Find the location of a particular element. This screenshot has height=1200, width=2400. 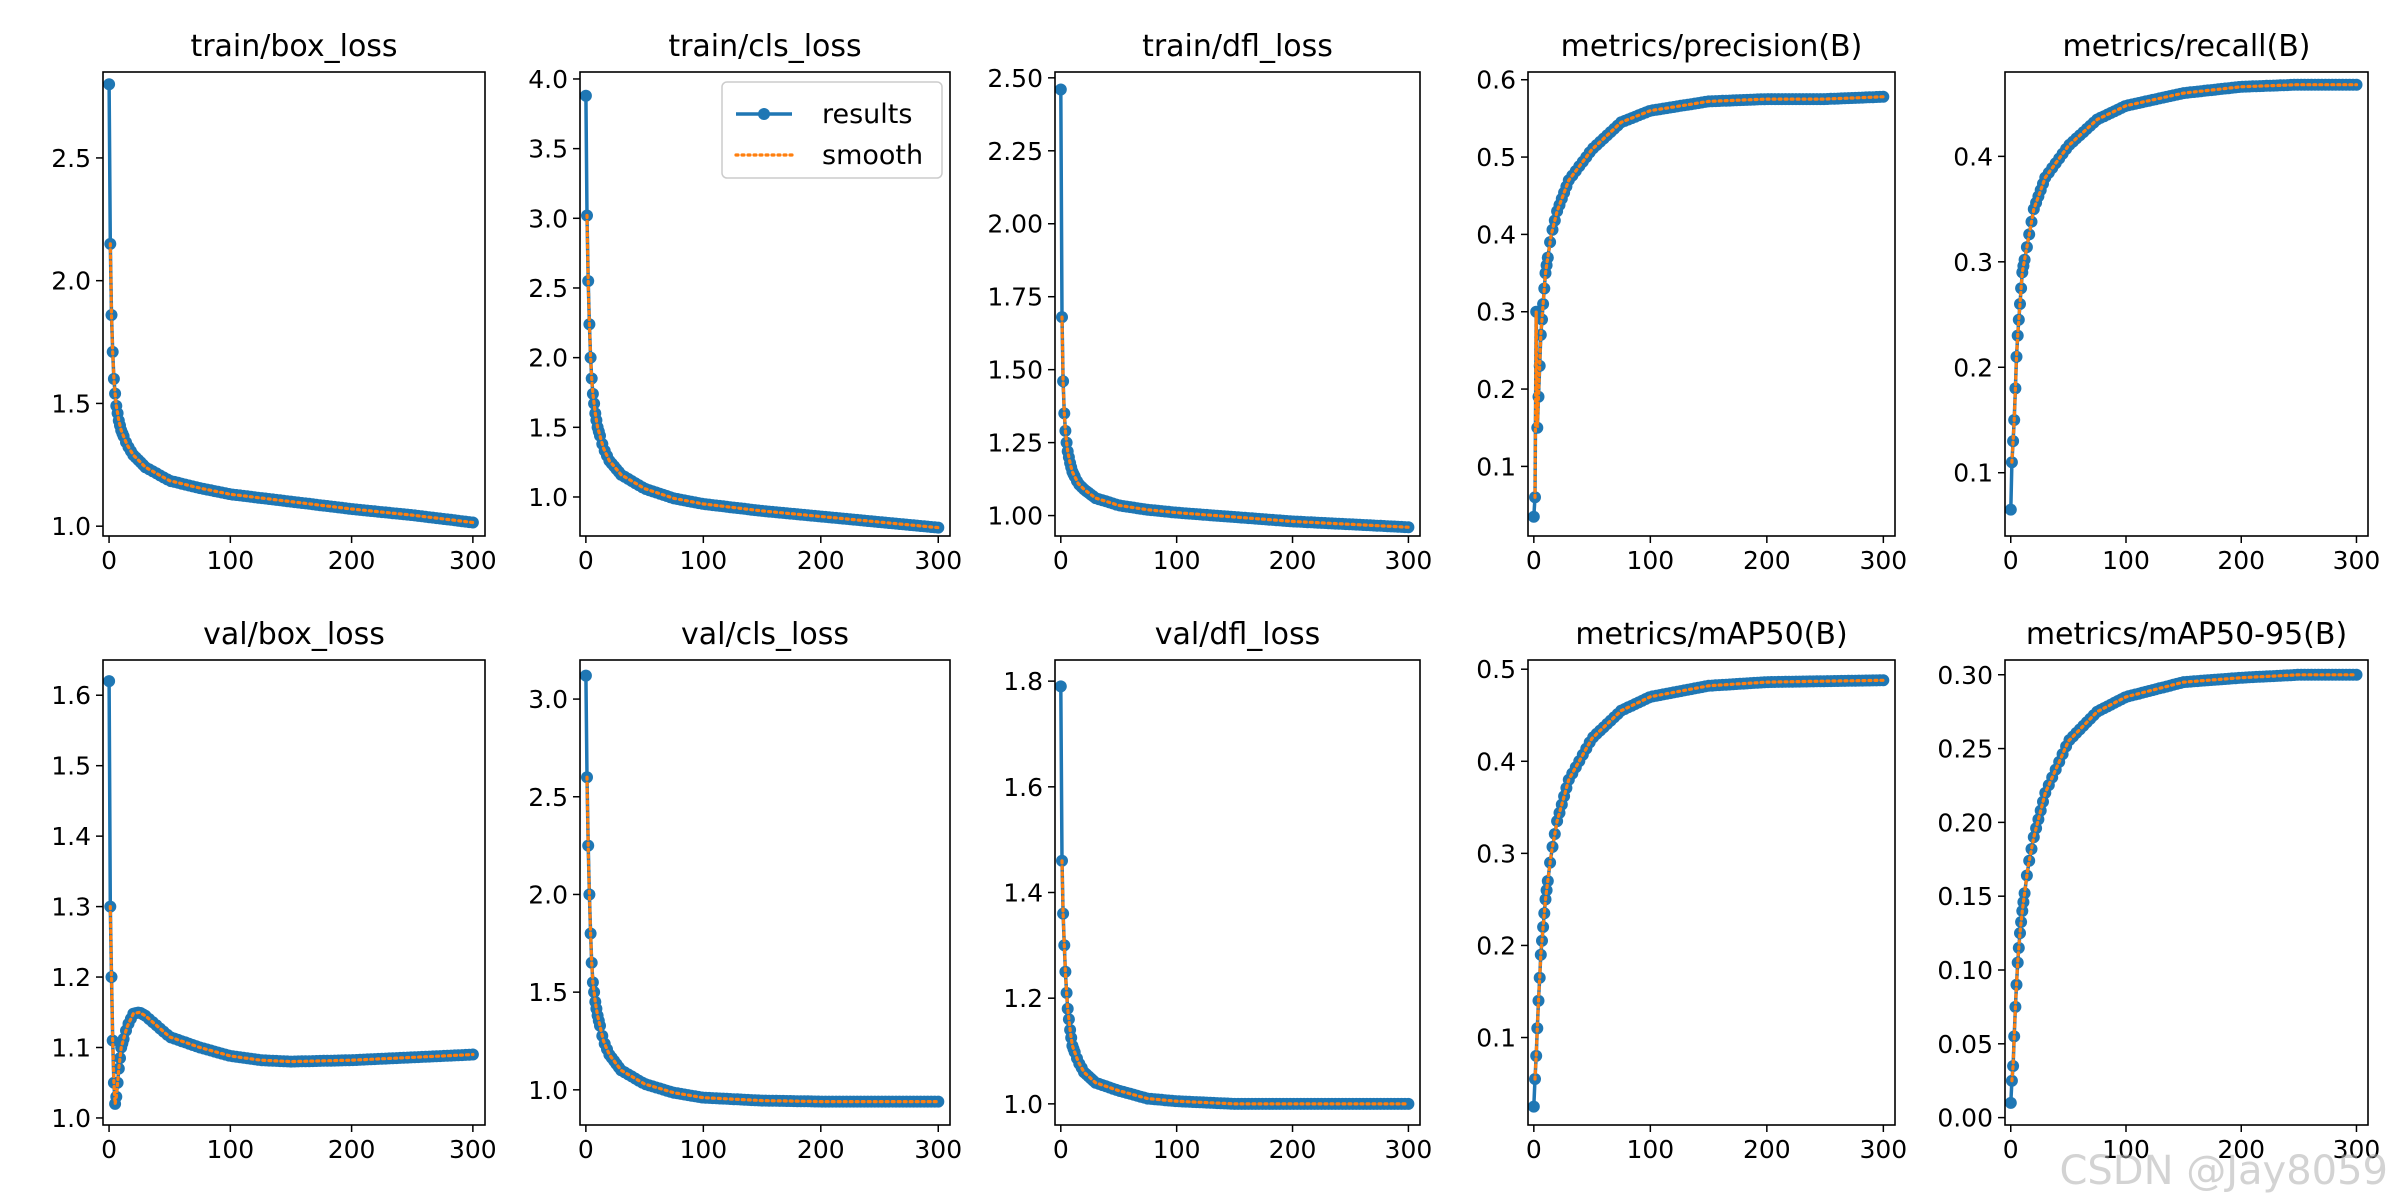

subplot-title: metrics/precision(B) is located at coordinates (1712, 46).